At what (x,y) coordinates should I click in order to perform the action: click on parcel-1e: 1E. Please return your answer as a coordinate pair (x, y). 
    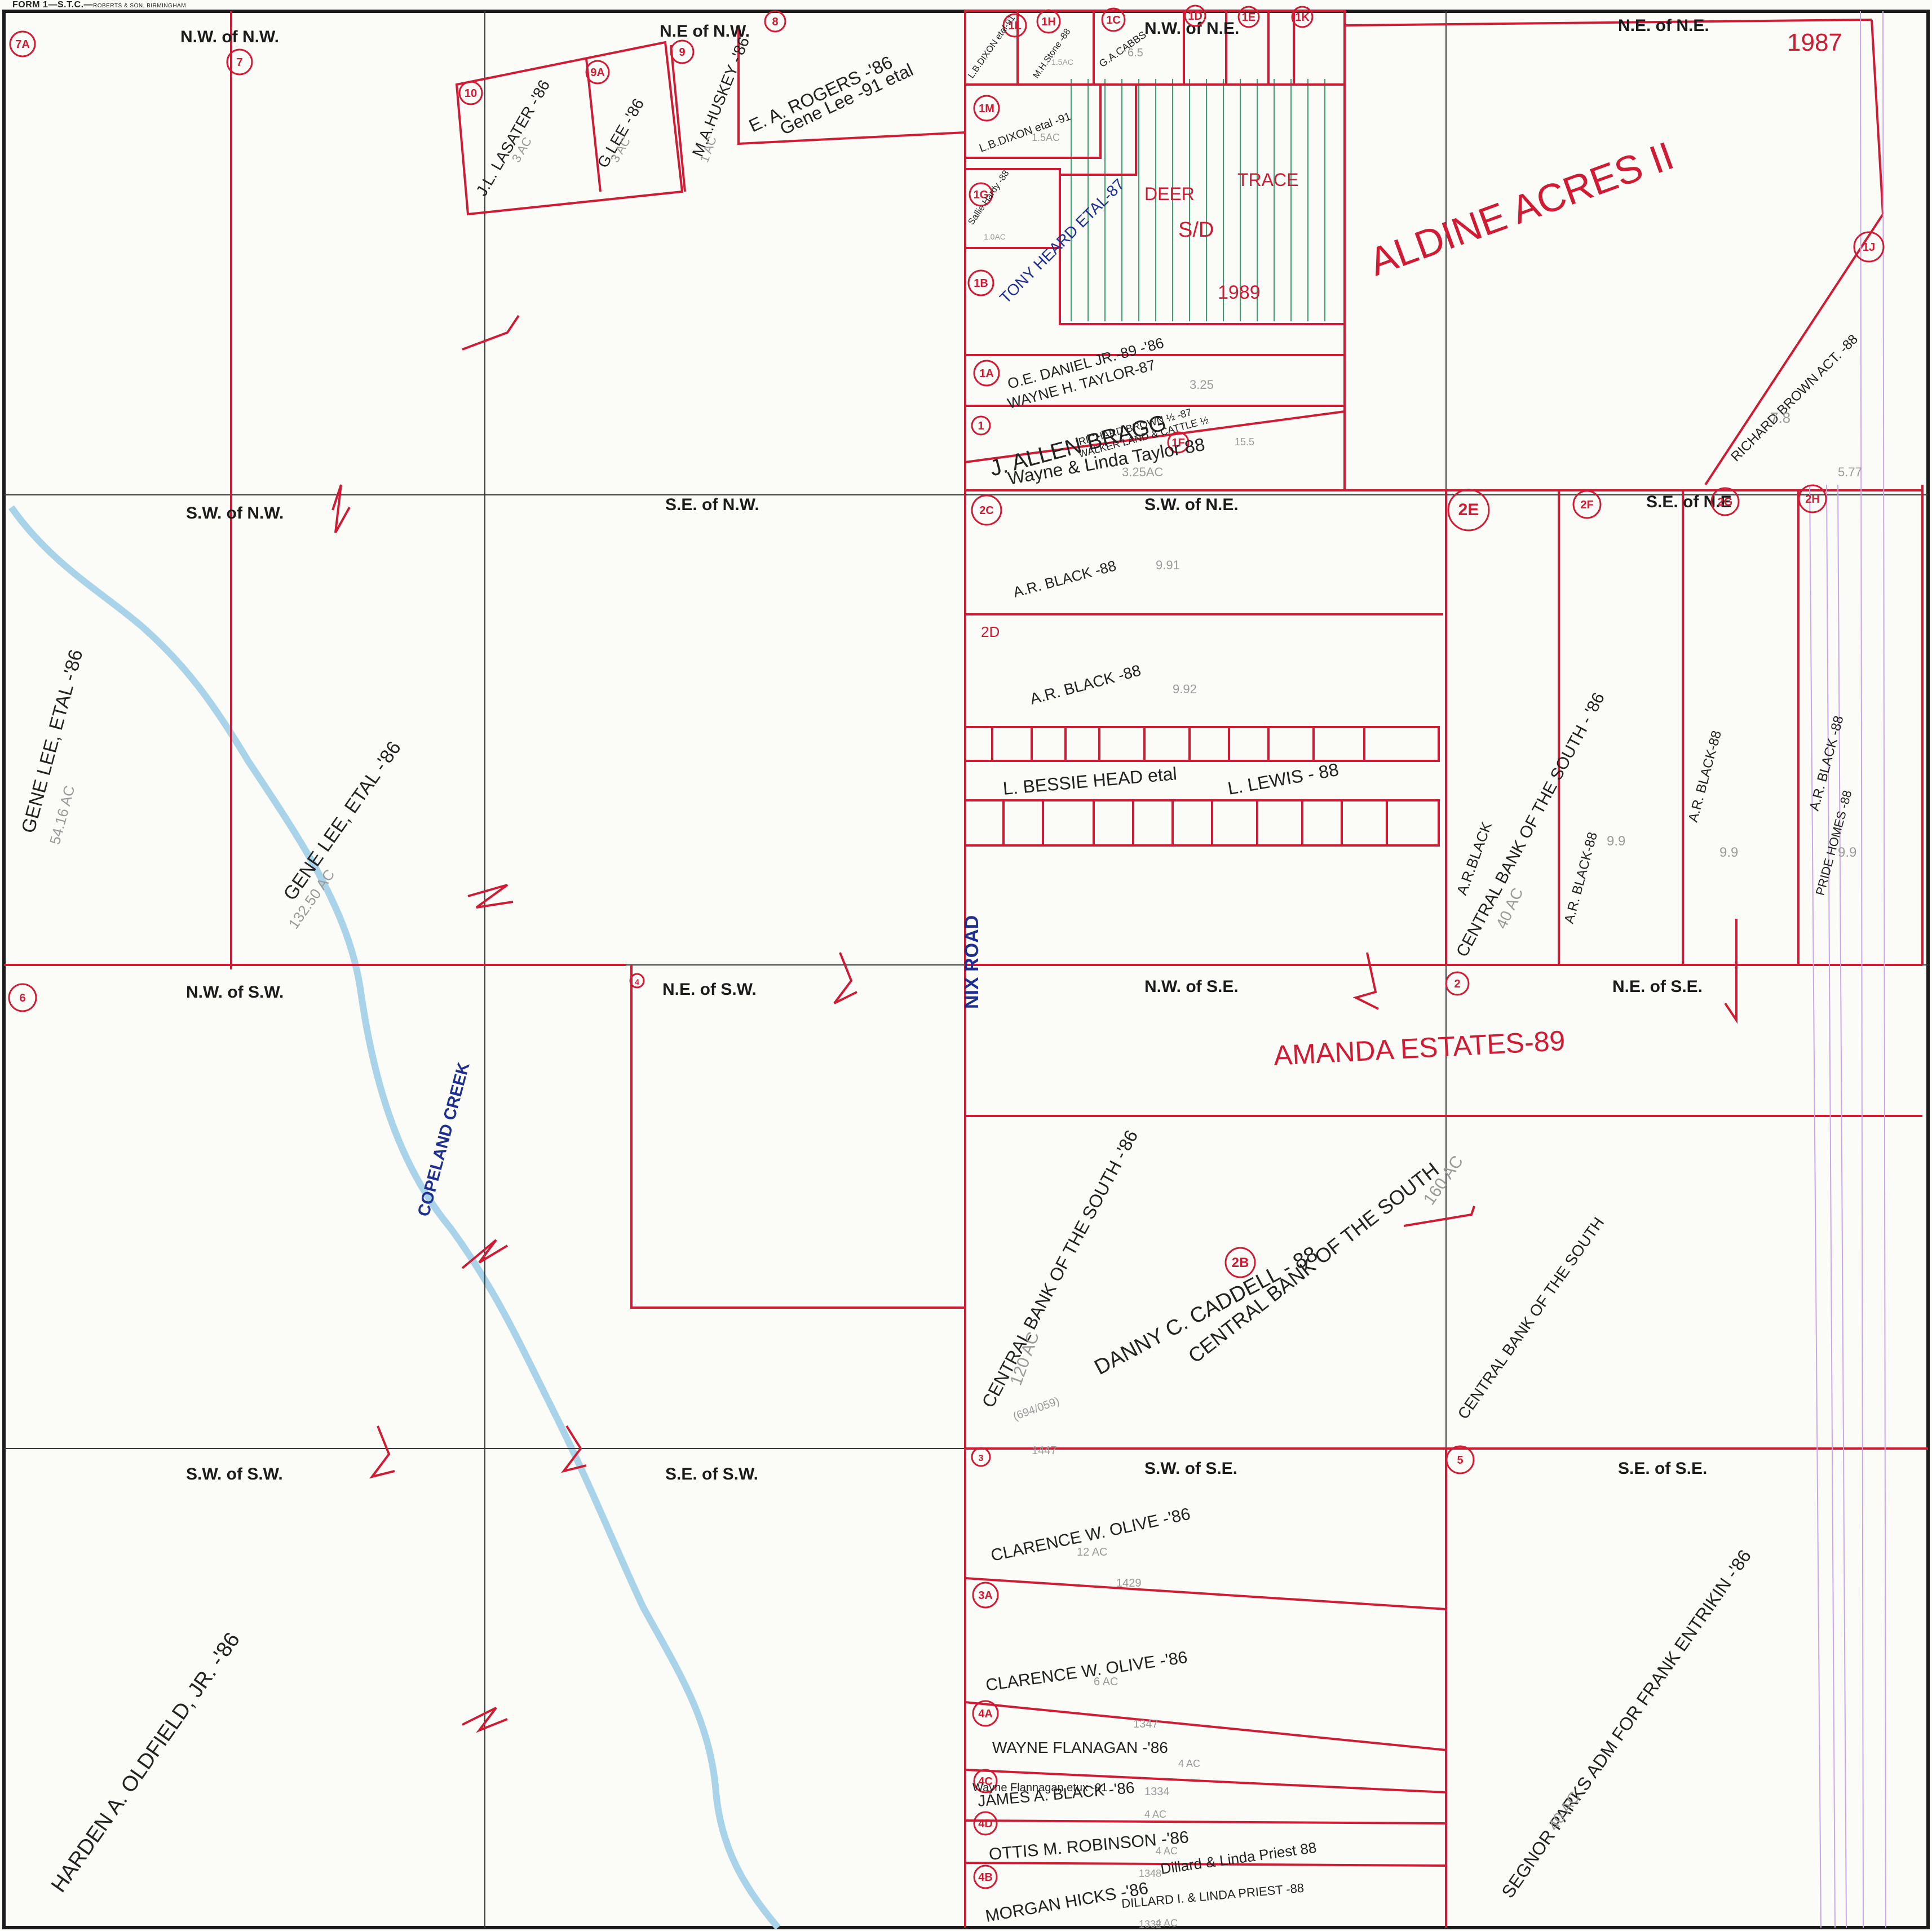
    Looking at the image, I should click on (1248, 17).